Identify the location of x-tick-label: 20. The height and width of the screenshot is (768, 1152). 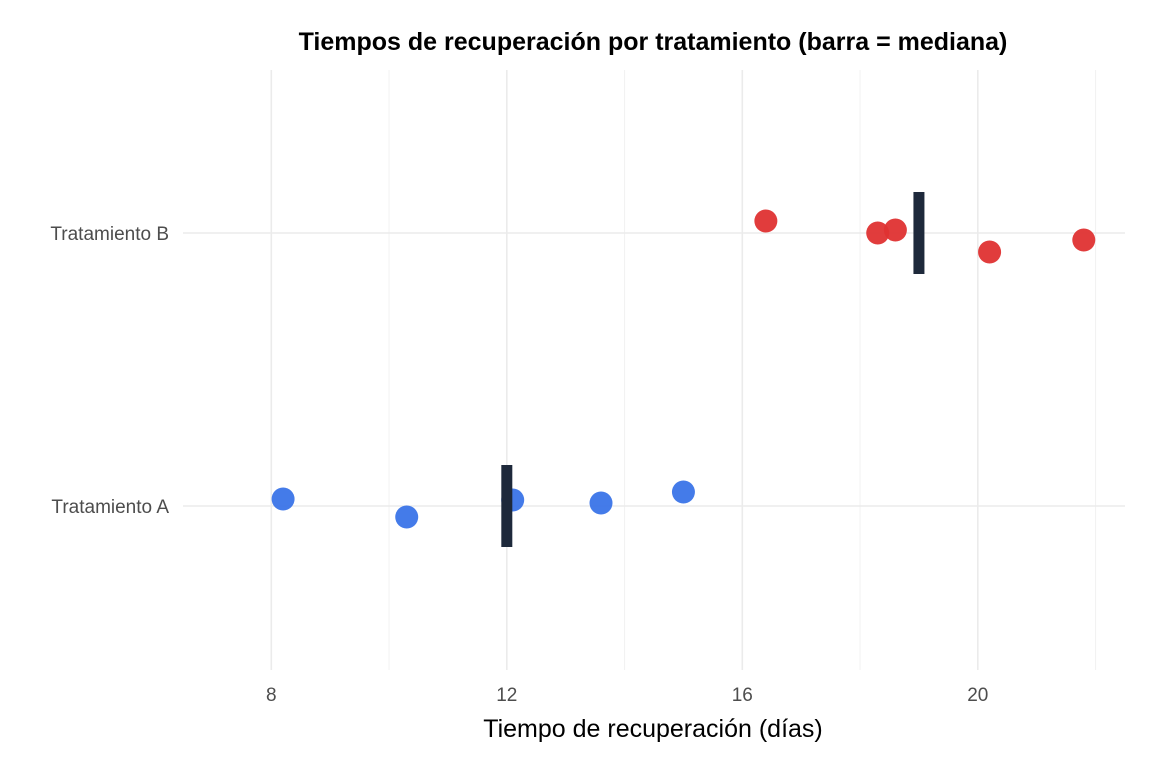
(977, 695).